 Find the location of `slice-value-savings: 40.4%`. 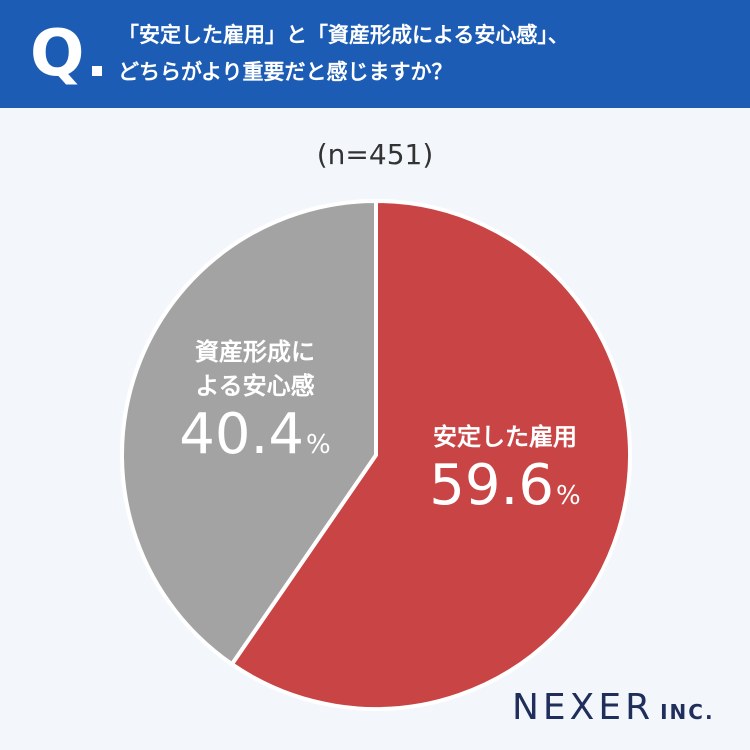

slice-value-savings: 40.4% is located at coordinates (255, 434).